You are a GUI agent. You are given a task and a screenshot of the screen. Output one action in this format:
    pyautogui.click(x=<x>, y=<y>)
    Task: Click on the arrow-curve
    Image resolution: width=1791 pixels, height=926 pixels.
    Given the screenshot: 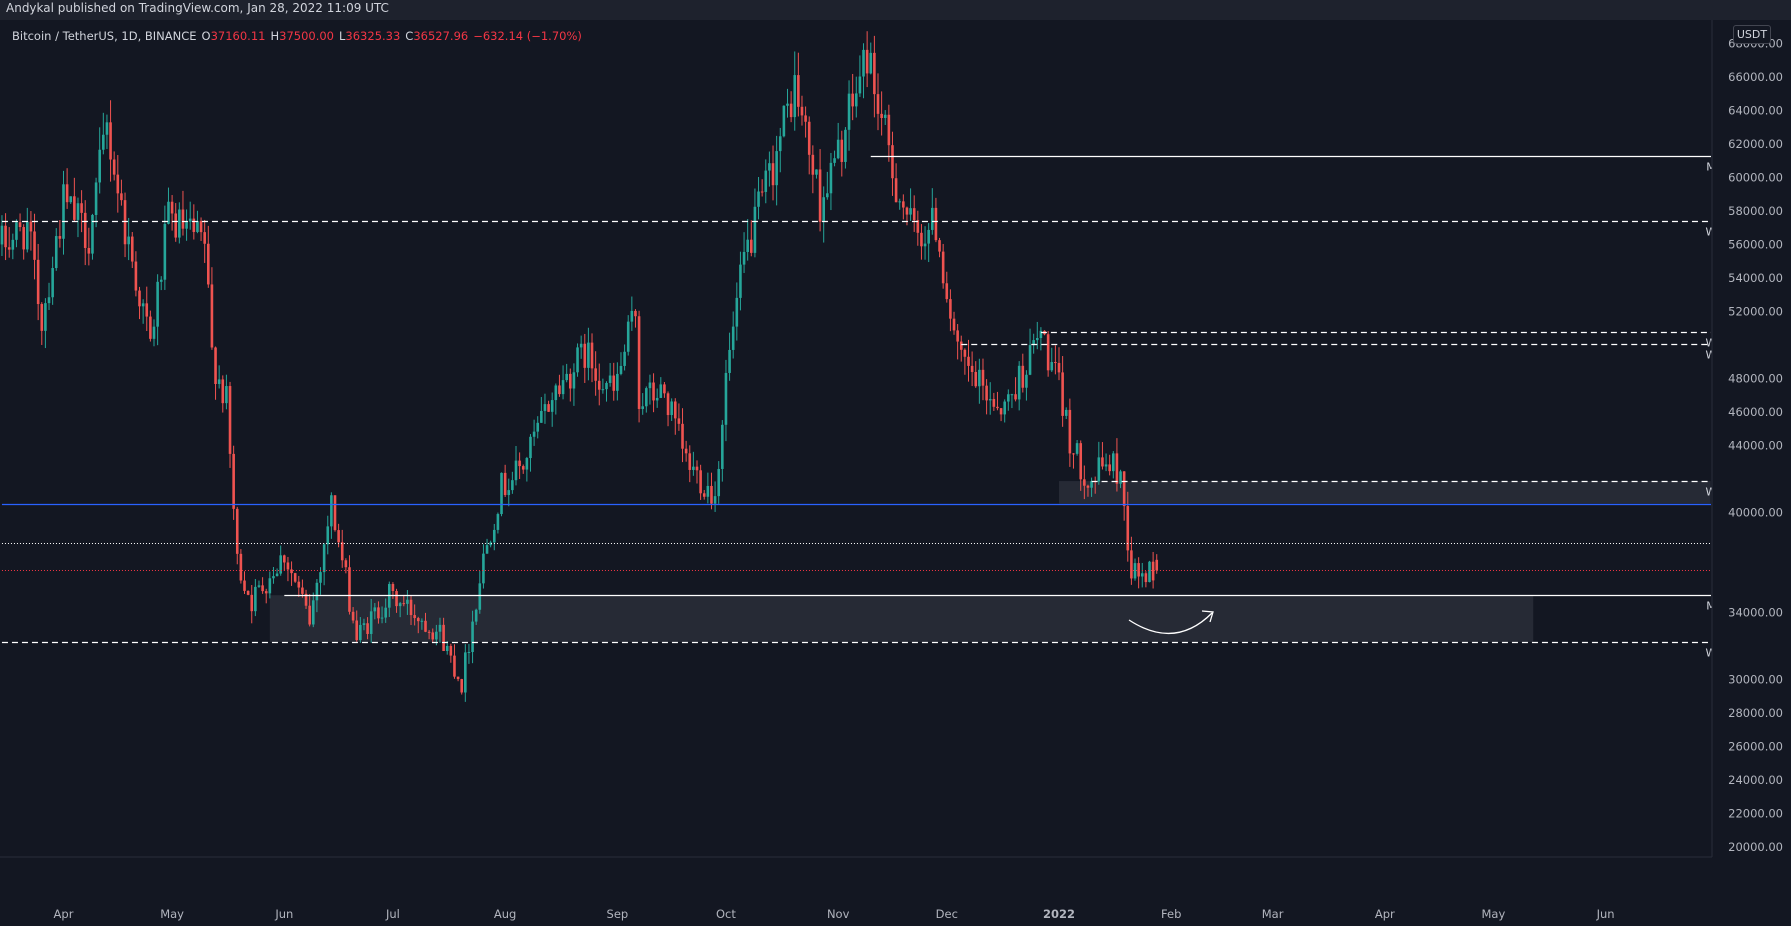 What is the action you would take?
    pyautogui.click(x=1170, y=623)
    